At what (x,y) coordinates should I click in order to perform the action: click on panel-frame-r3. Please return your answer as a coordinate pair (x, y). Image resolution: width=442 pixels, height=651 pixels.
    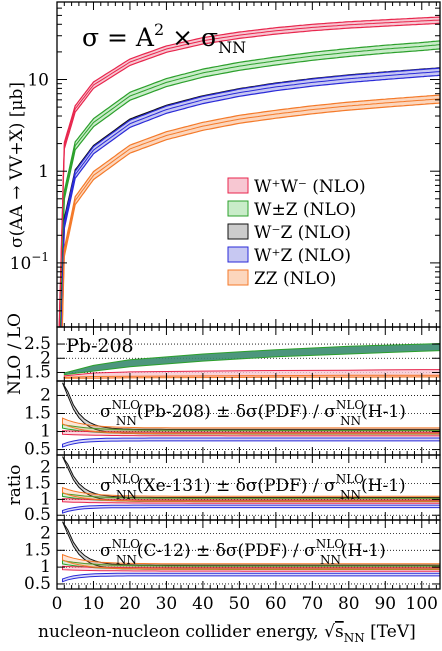
    Looking at the image, I should click on (248, 554).